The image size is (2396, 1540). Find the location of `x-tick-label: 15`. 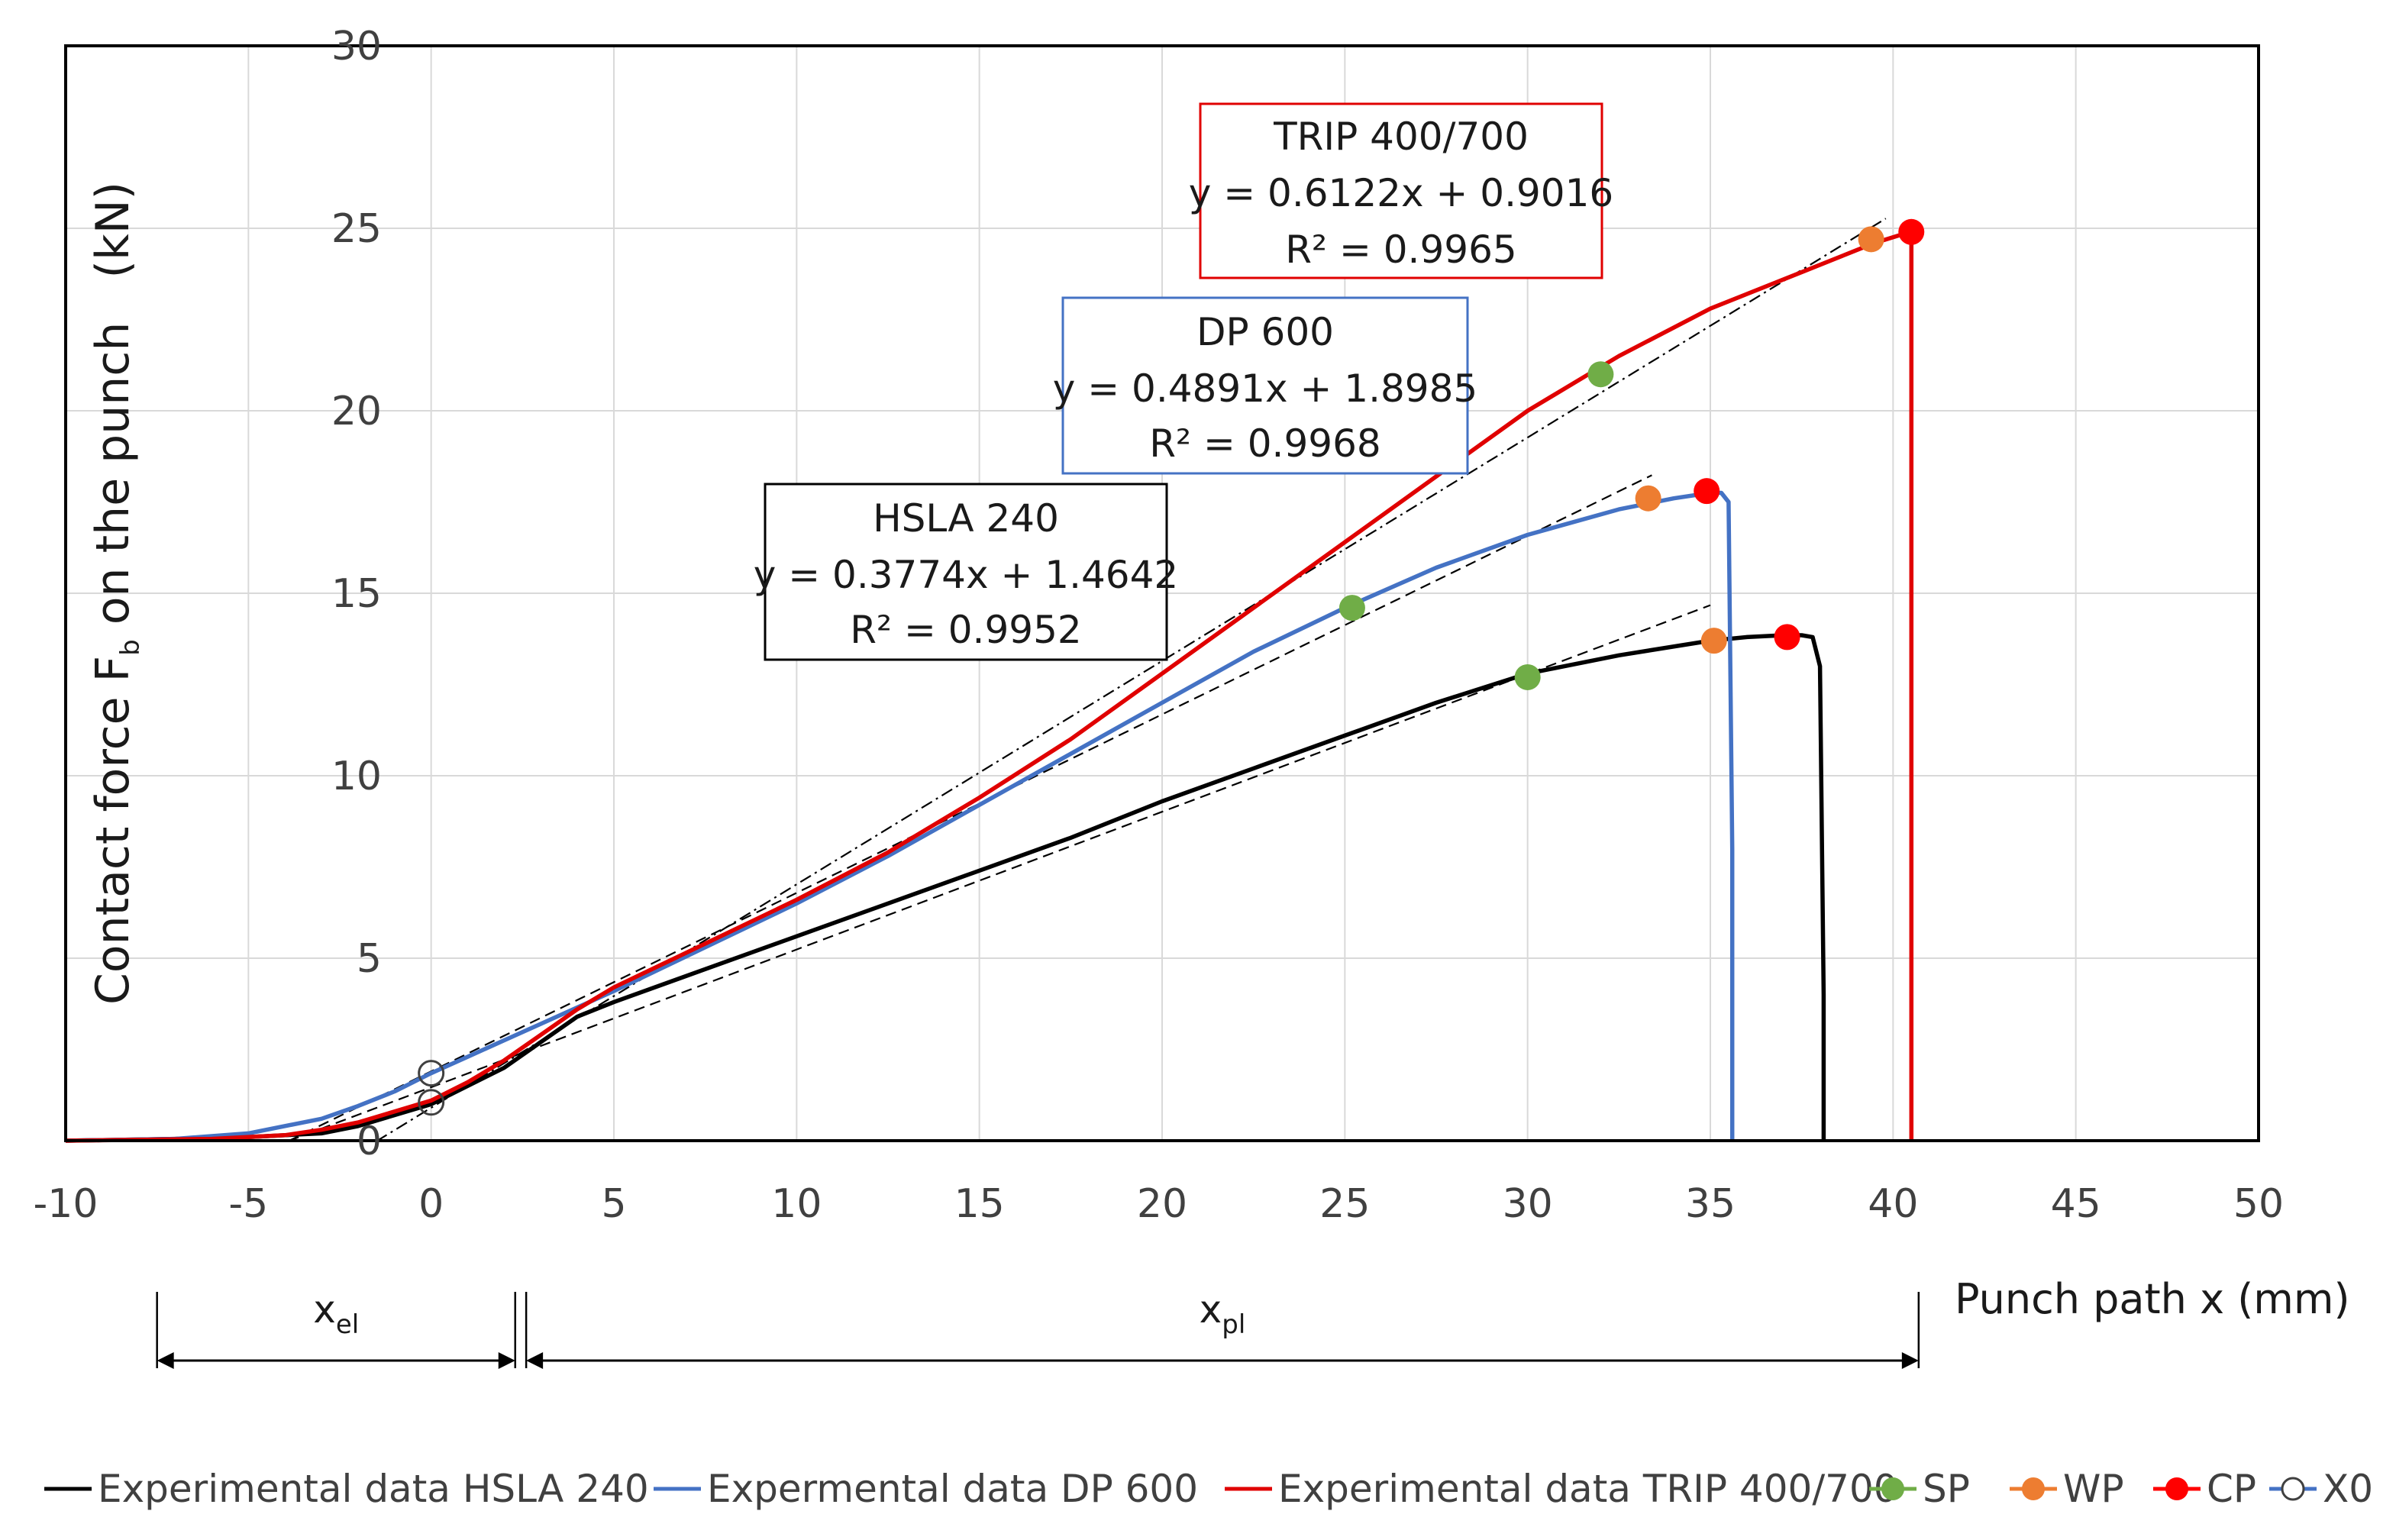

x-tick-label: 15 is located at coordinates (980, 1204).